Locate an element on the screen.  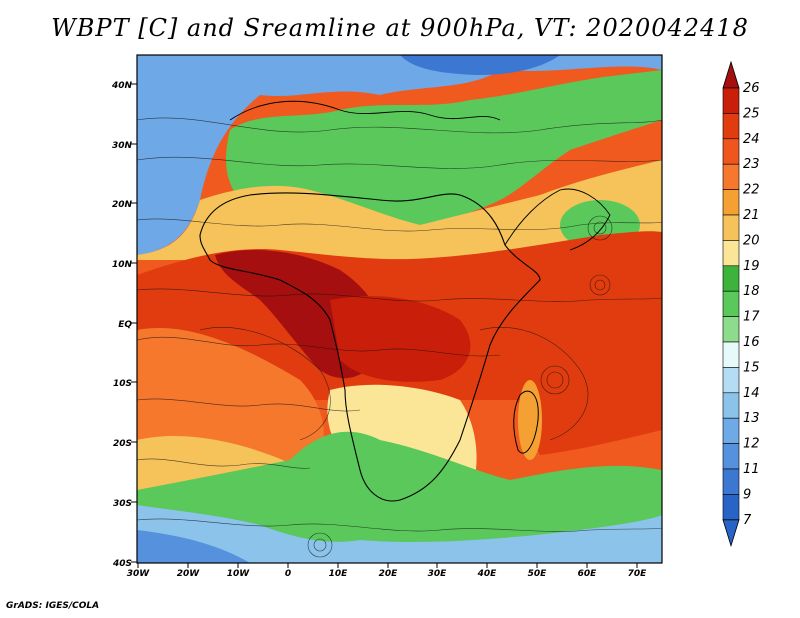
lon-label-30e: 30E is located at coordinates (438, 574).